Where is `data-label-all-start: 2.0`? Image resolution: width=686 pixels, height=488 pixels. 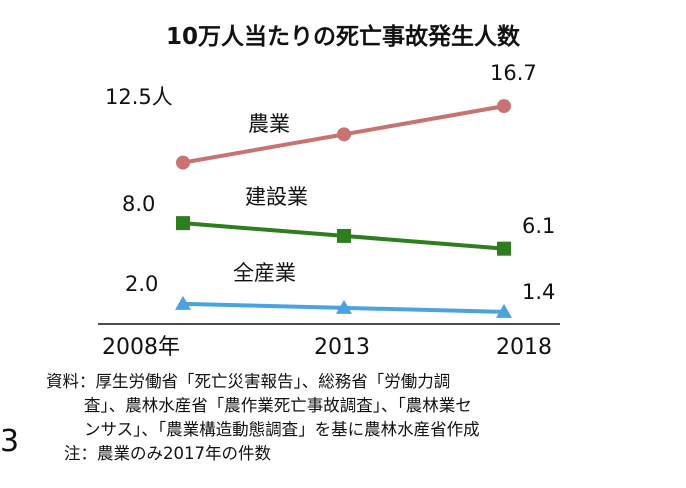
data-label-all-start: 2.0 is located at coordinates (141, 284).